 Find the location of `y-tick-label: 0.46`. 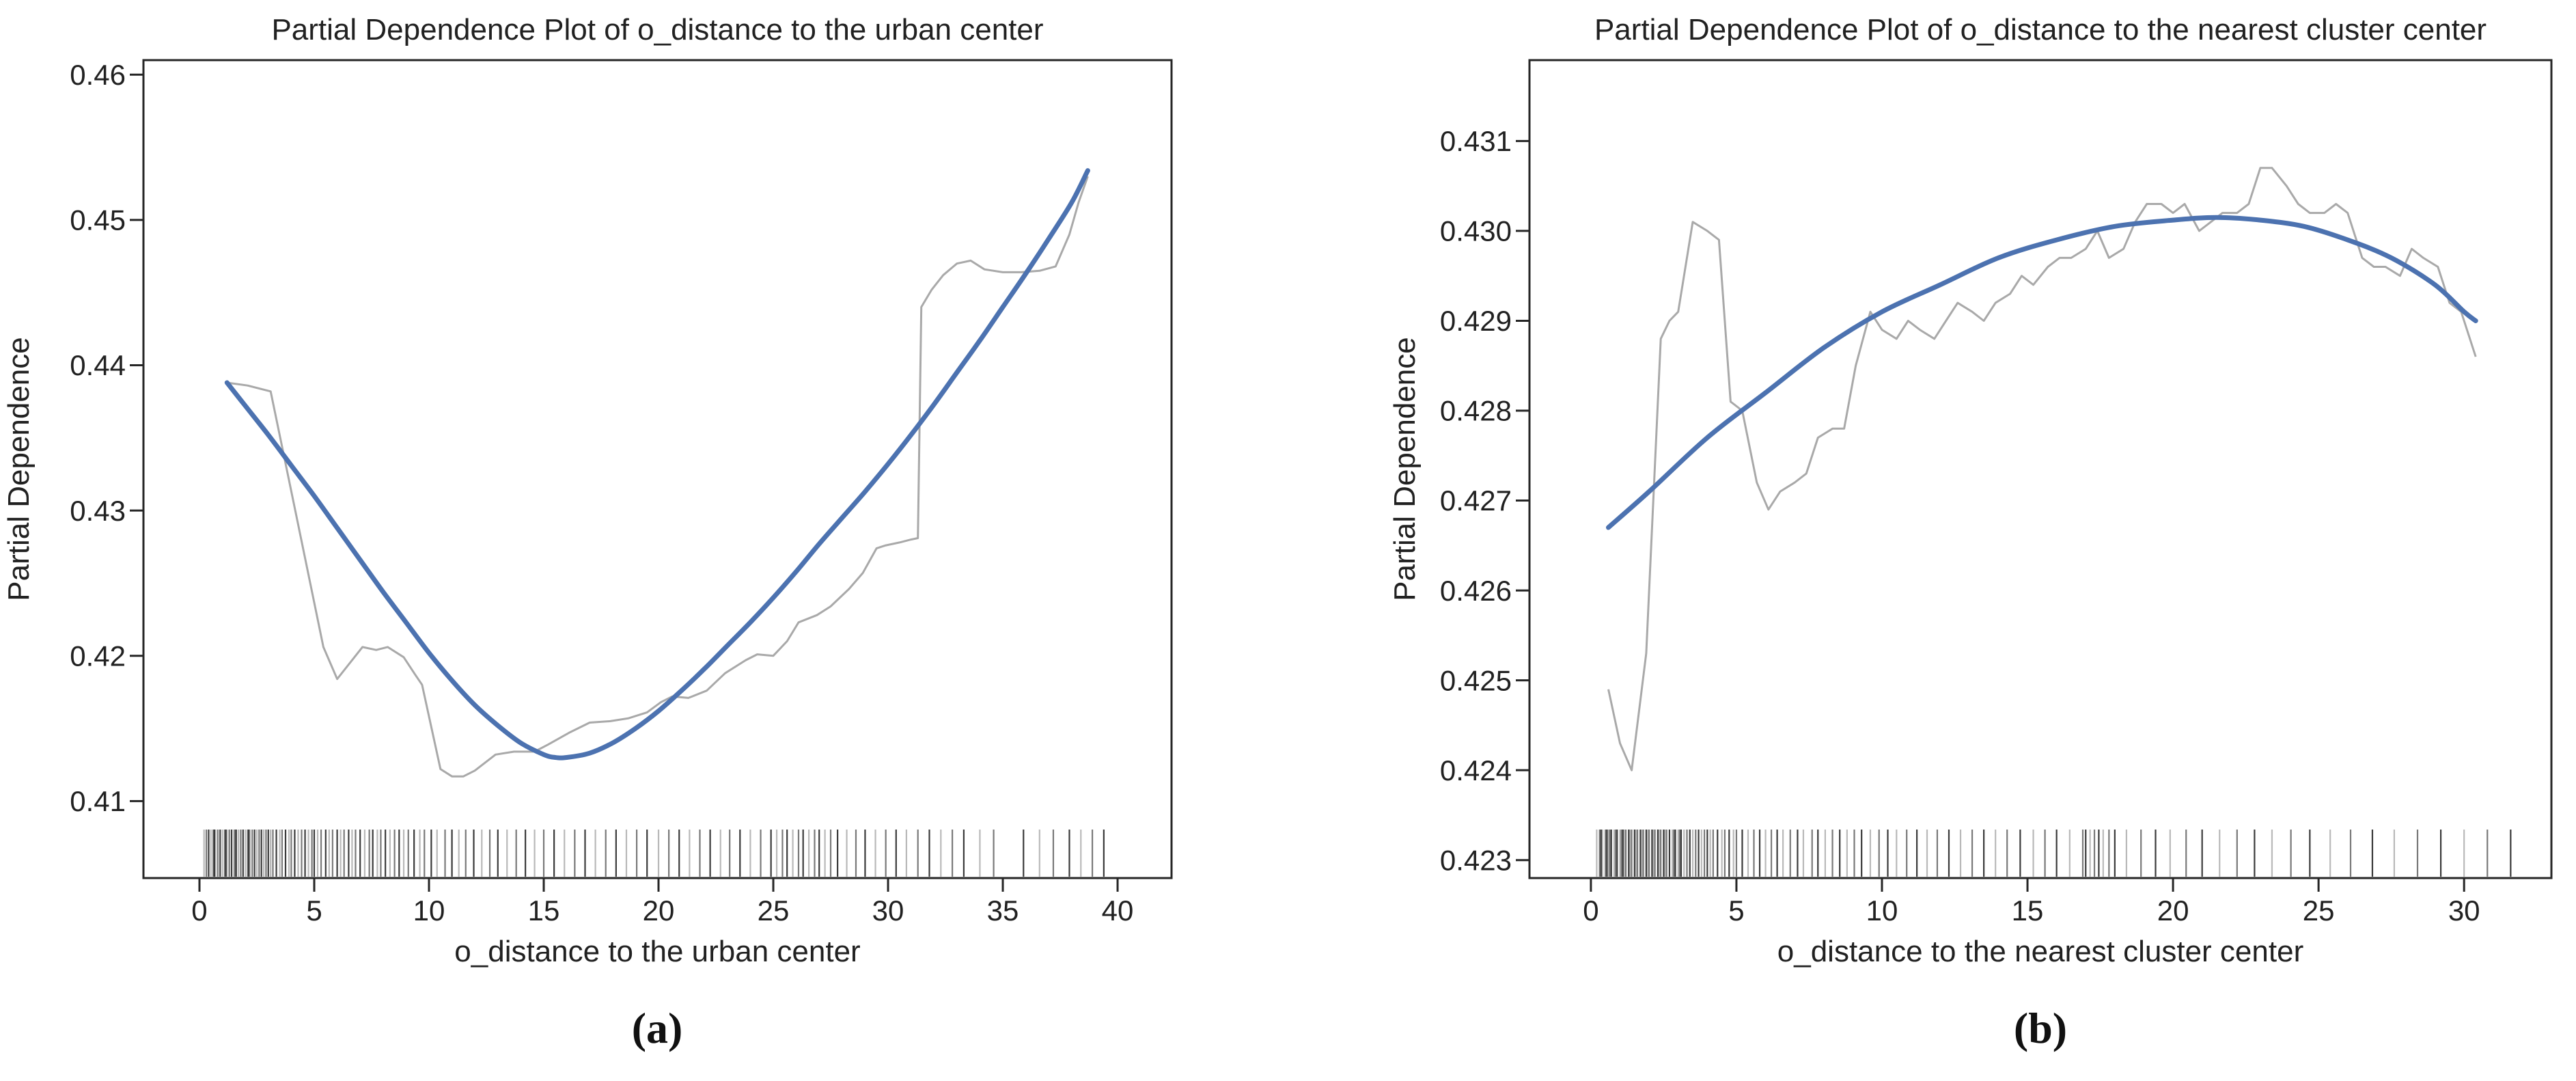

y-tick-label: 0.46 is located at coordinates (98, 75).